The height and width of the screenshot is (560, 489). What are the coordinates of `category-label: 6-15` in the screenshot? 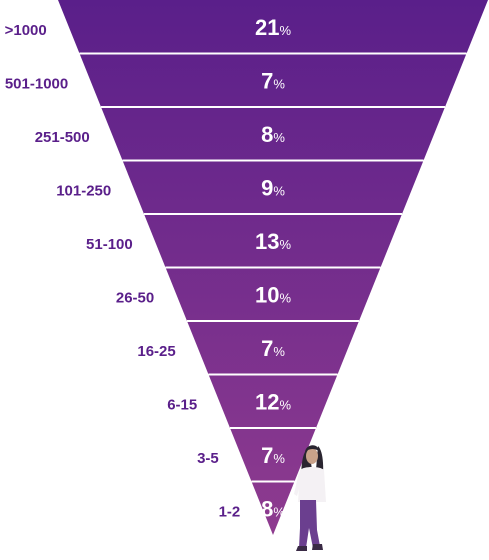 It's located at (182, 404).